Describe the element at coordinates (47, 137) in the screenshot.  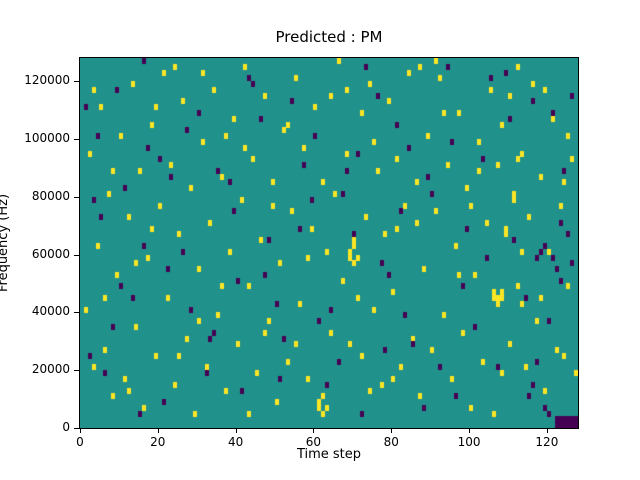
I see `y-tick-label: 100000` at that location.